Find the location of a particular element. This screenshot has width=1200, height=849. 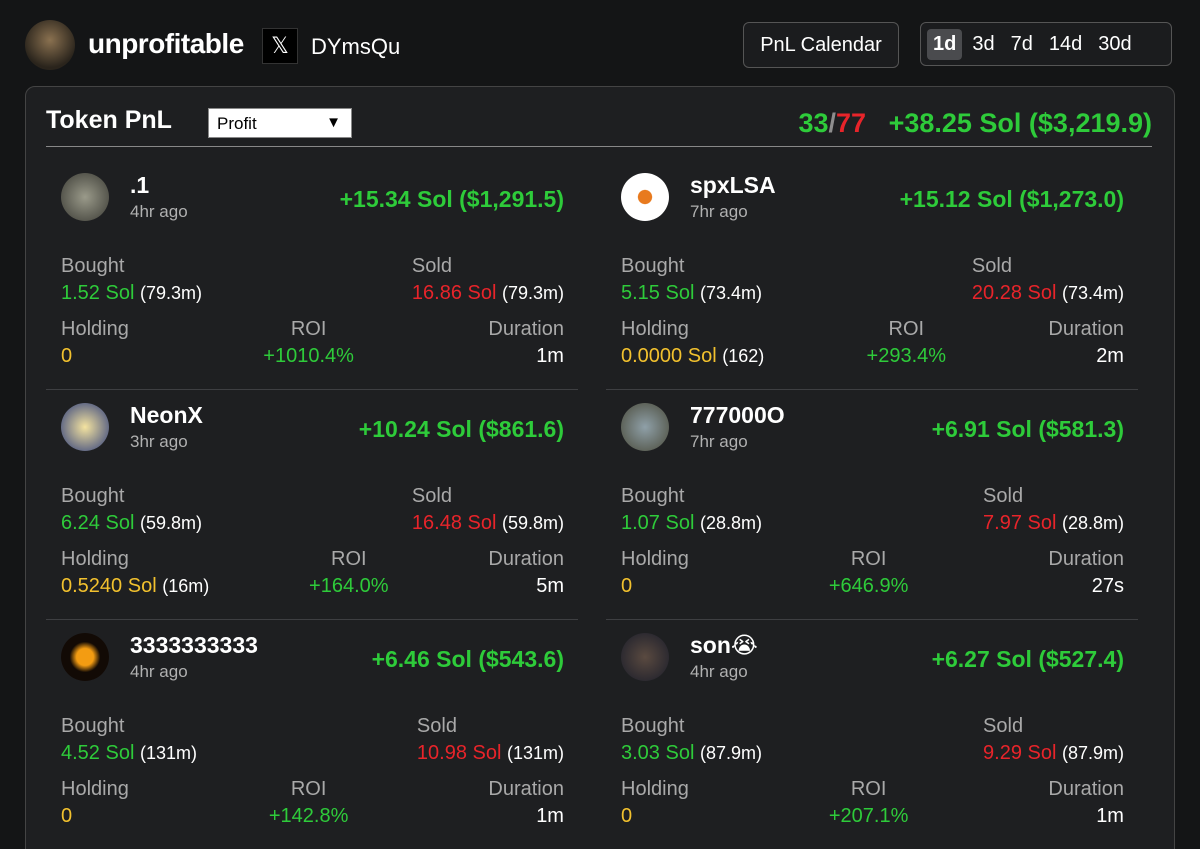

holding-value: 0 is located at coordinates (95, 356).